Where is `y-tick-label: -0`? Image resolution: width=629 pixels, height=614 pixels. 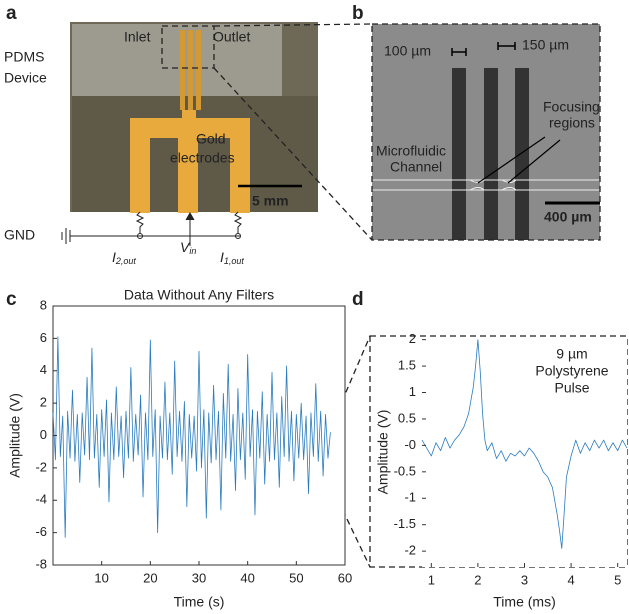
y-tick-label: -0 is located at coordinates (410, 444).